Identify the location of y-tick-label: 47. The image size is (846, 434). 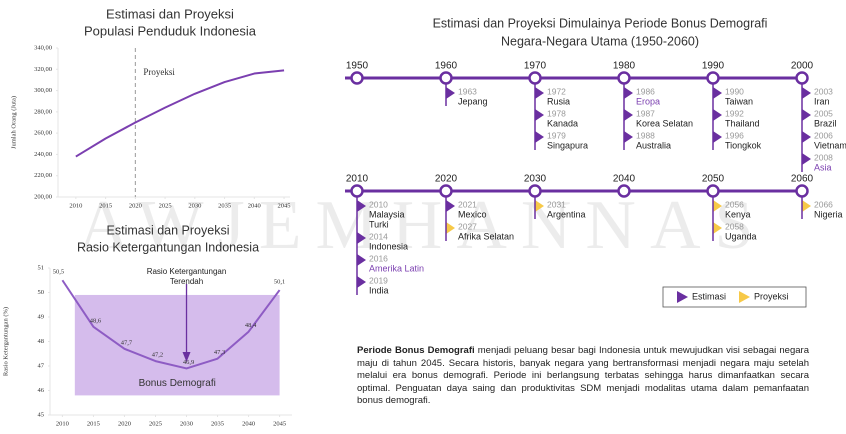
(41, 365).